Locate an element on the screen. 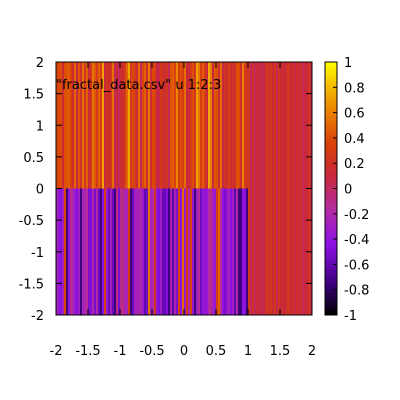 Image resolution: width=400 pixels, height=400 pixels. x-tick-label: -0.5 is located at coordinates (151, 351).